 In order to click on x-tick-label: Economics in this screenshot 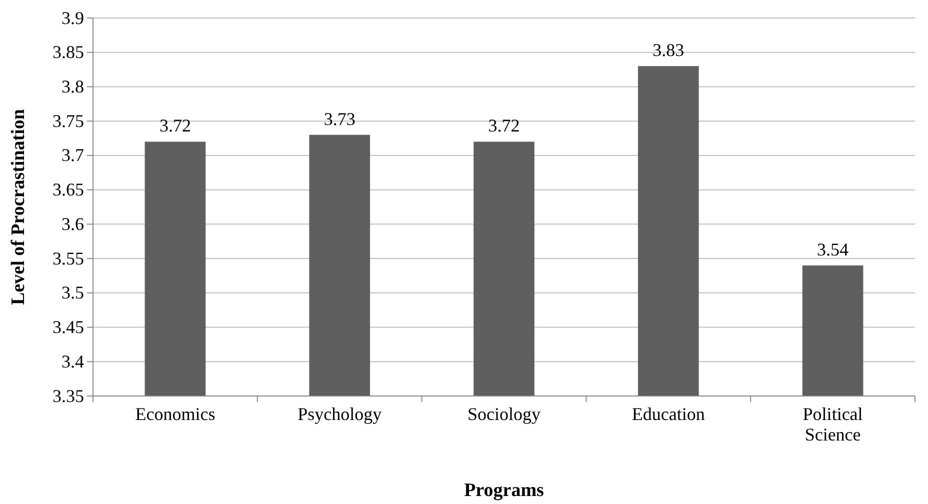, I will do `click(175, 414)`.